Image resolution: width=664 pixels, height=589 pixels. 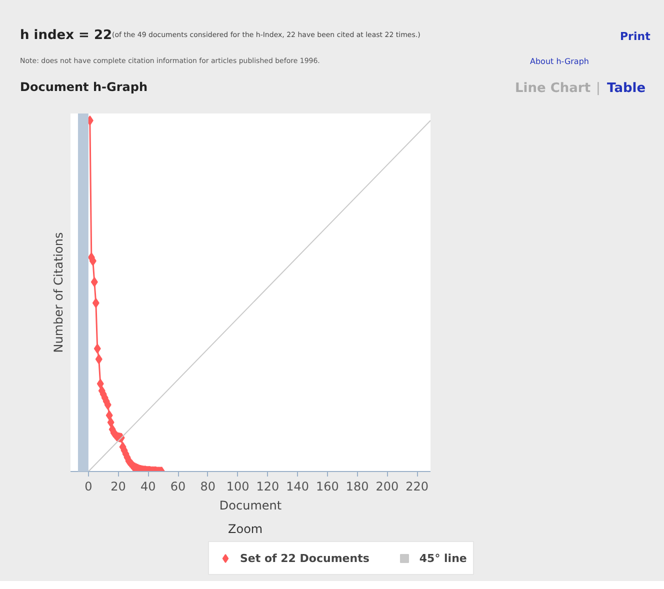 I want to click on x-tick-label: 160, so click(x=327, y=487).